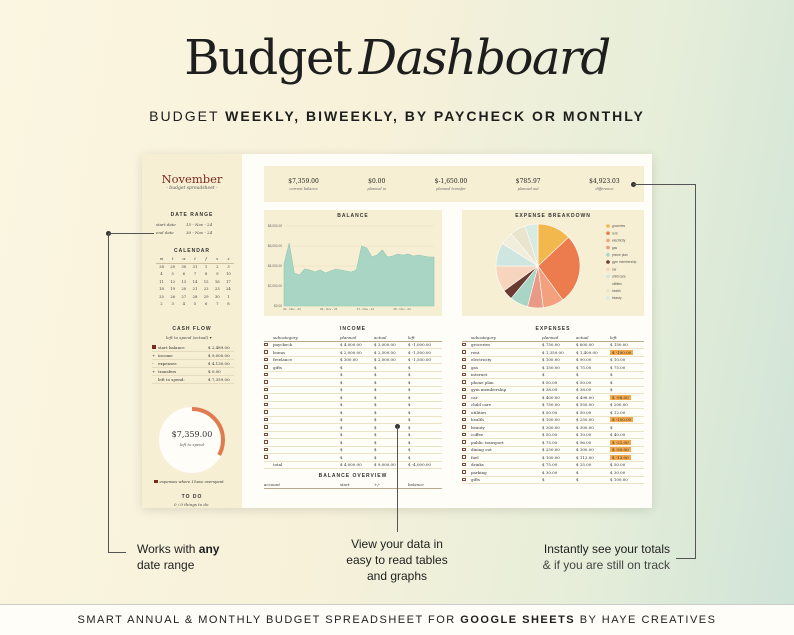 Image resolution: width=794 pixels, height=635 pixels. What do you see at coordinates (199, 224) in the screenshot?
I see `start-date-value: 15 - Nov - 24` at bounding box center [199, 224].